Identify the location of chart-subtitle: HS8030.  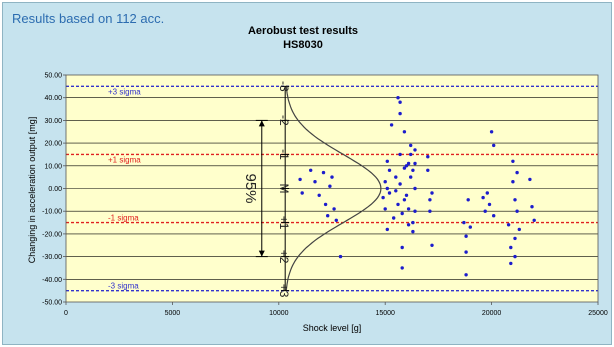
(303, 45).